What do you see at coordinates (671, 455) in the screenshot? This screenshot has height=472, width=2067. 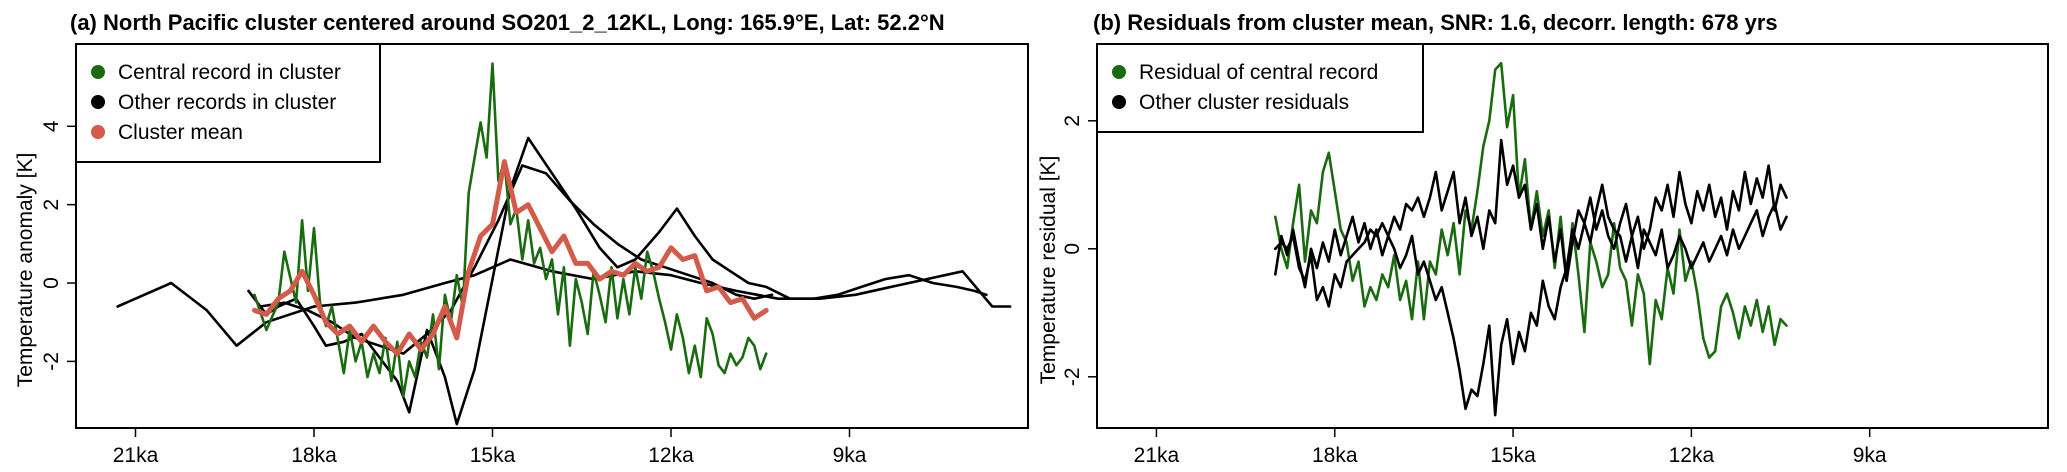 I see `panel-a-xtick-label: 12ka` at bounding box center [671, 455].